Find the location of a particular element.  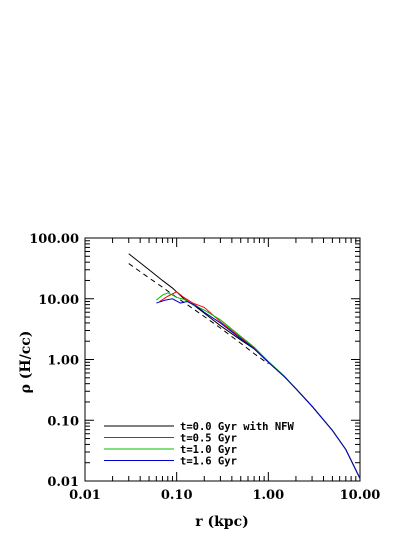

y-tick-label: 10.00 is located at coordinates (58, 300).